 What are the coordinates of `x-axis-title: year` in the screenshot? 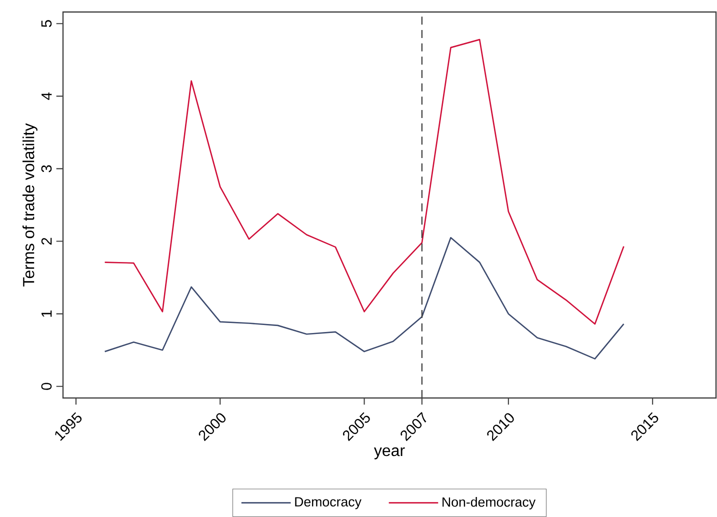 It's located at (389, 453).